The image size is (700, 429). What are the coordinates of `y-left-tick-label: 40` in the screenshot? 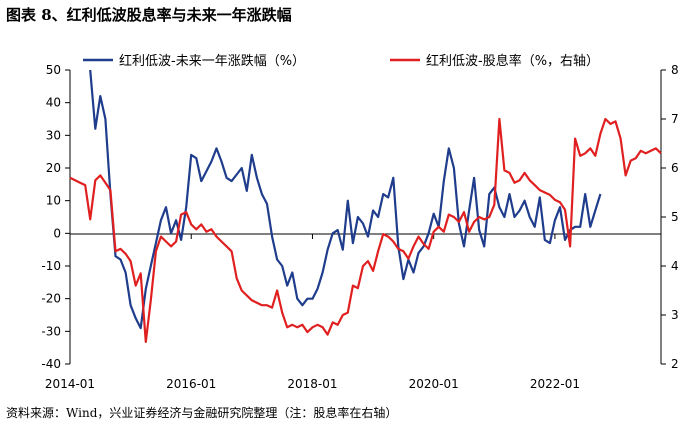 It's located at (53, 103).